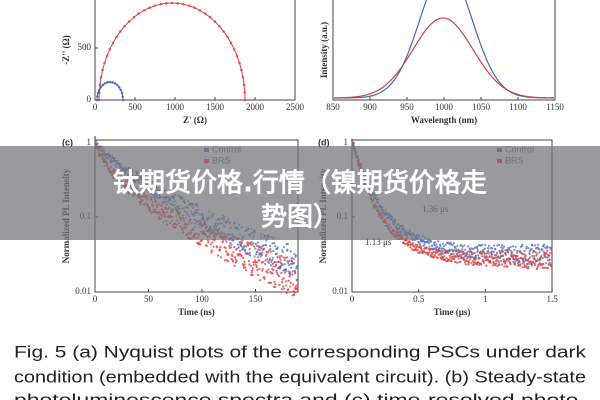 The image size is (600, 400). What do you see at coordinates (66, 49) in the screenshot?
I see `y-axis-label: -Z'' (Ω)` at bounding box center [66, 49].